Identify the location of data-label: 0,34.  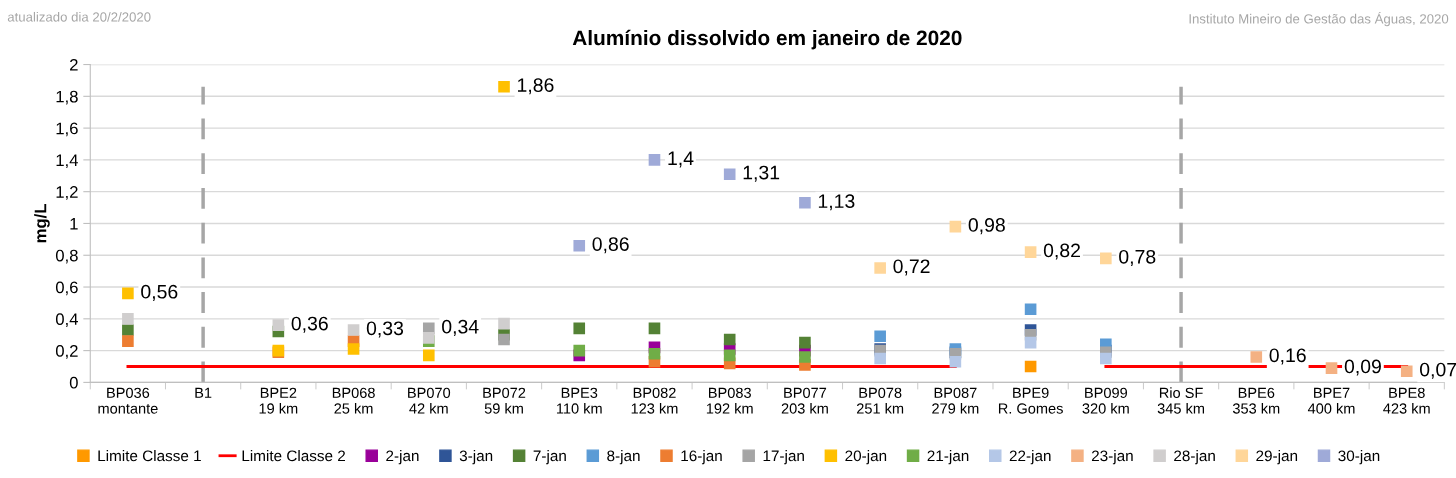
(460, 327).